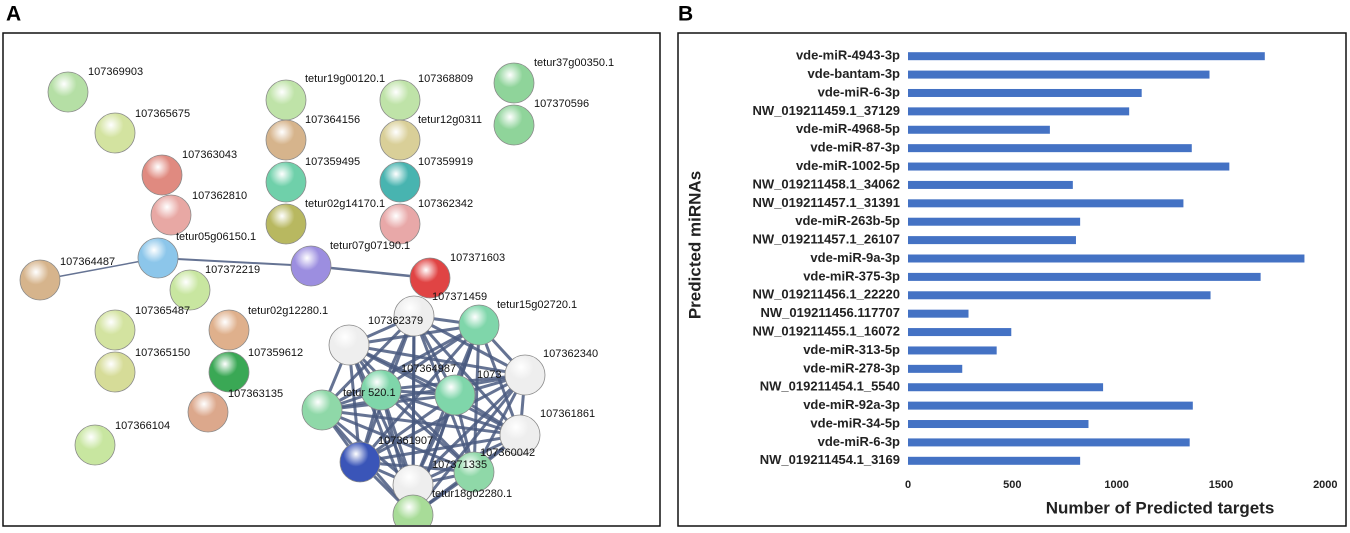  Describe the element at coordinates (570, 354) in the screenshot. I see `node-label: 107362340` at that location.